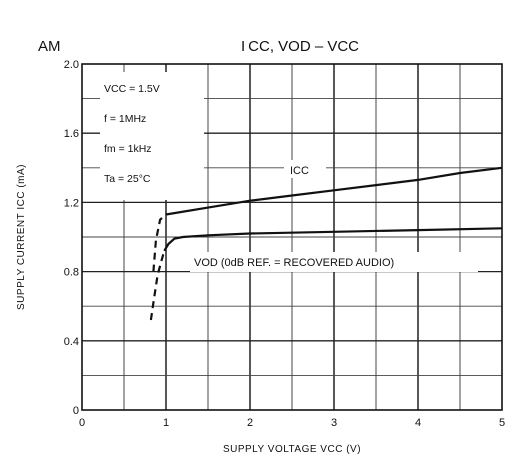 The height and width of the screenshot is (469, 507). What do you see at coordinates (294, 263) in the screenshot?
I see `series-label-vod: VOD (0dB REF. = RECOVERED AUDIO)` at bounding box center [294, 263].